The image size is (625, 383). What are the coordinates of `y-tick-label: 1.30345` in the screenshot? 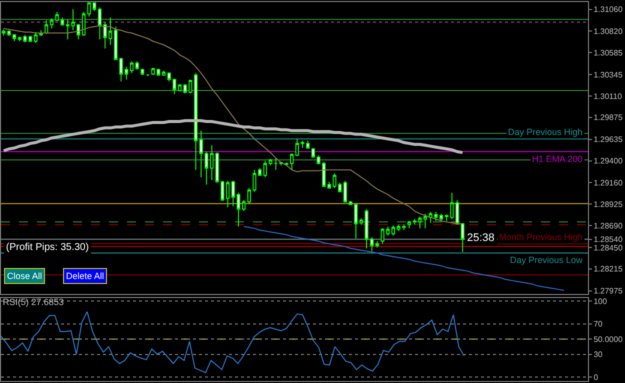 It's located at (609, 75).